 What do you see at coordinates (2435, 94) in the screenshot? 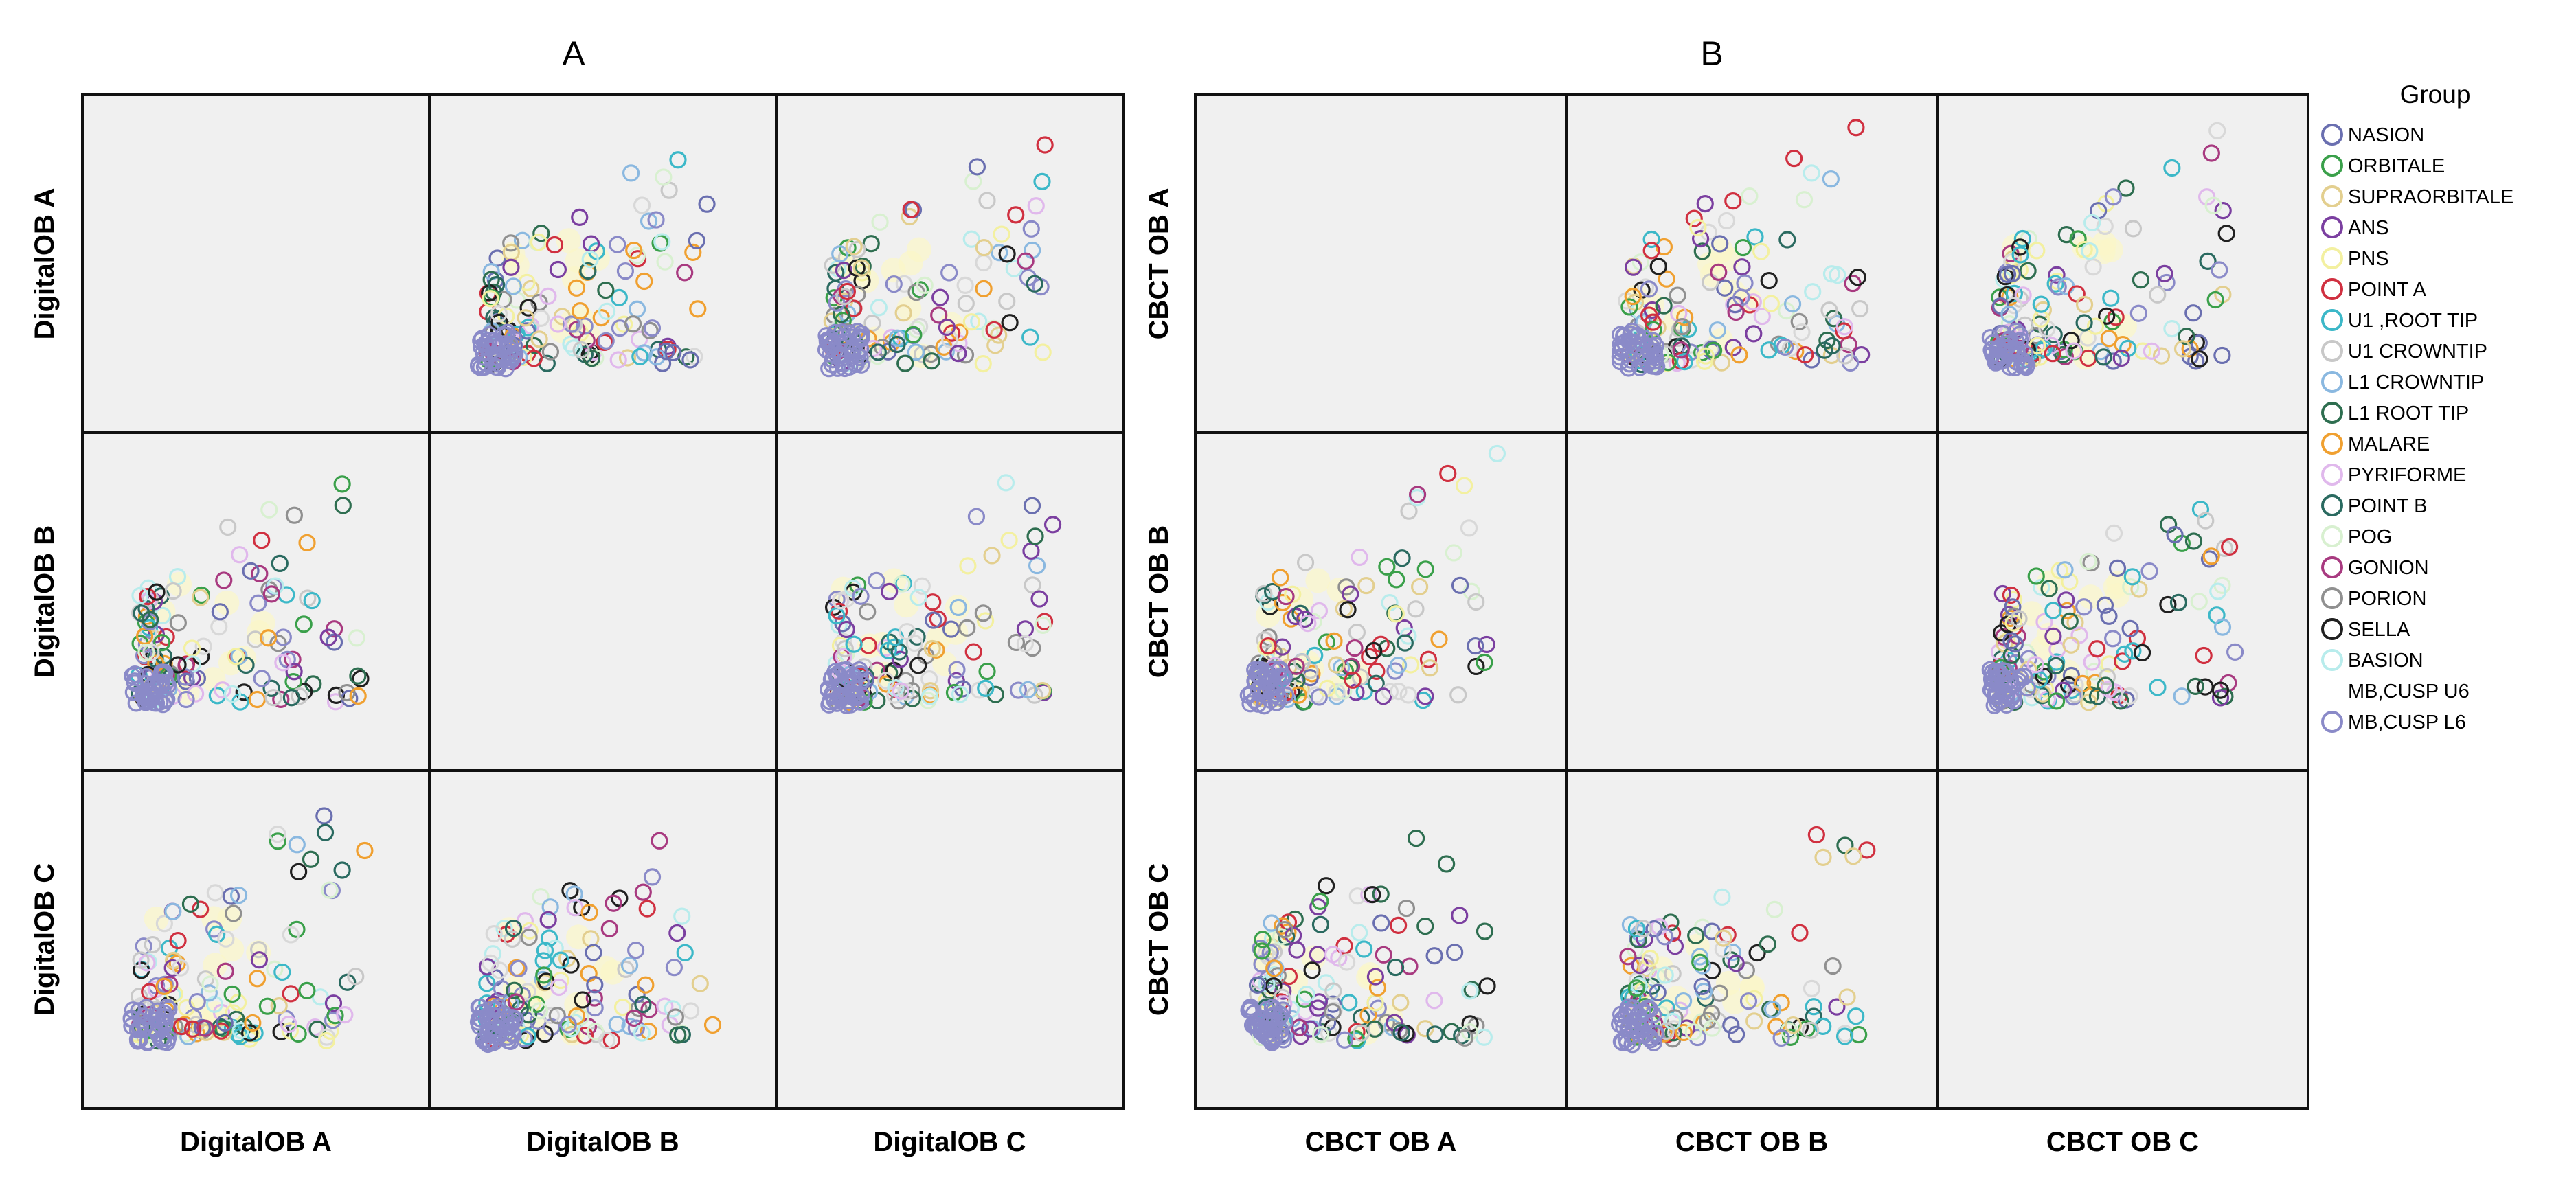
I see `legend-title: Group` at bounding box center [2435, 94].